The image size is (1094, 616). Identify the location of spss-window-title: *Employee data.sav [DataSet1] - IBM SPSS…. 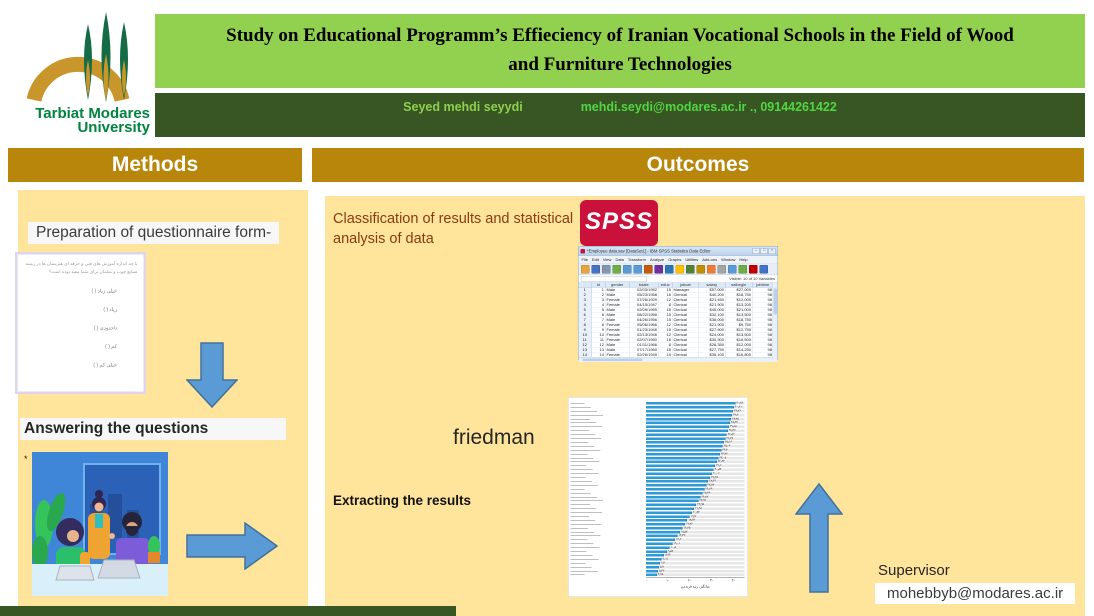
(649, 251).